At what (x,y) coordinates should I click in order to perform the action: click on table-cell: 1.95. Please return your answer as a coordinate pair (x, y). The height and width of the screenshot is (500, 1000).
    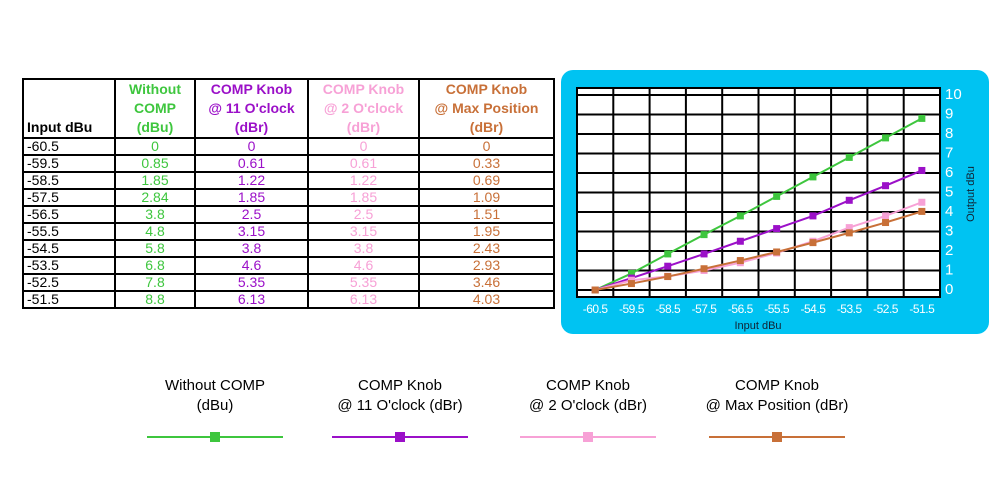
    Looking at the image, I should click on (486, 231).